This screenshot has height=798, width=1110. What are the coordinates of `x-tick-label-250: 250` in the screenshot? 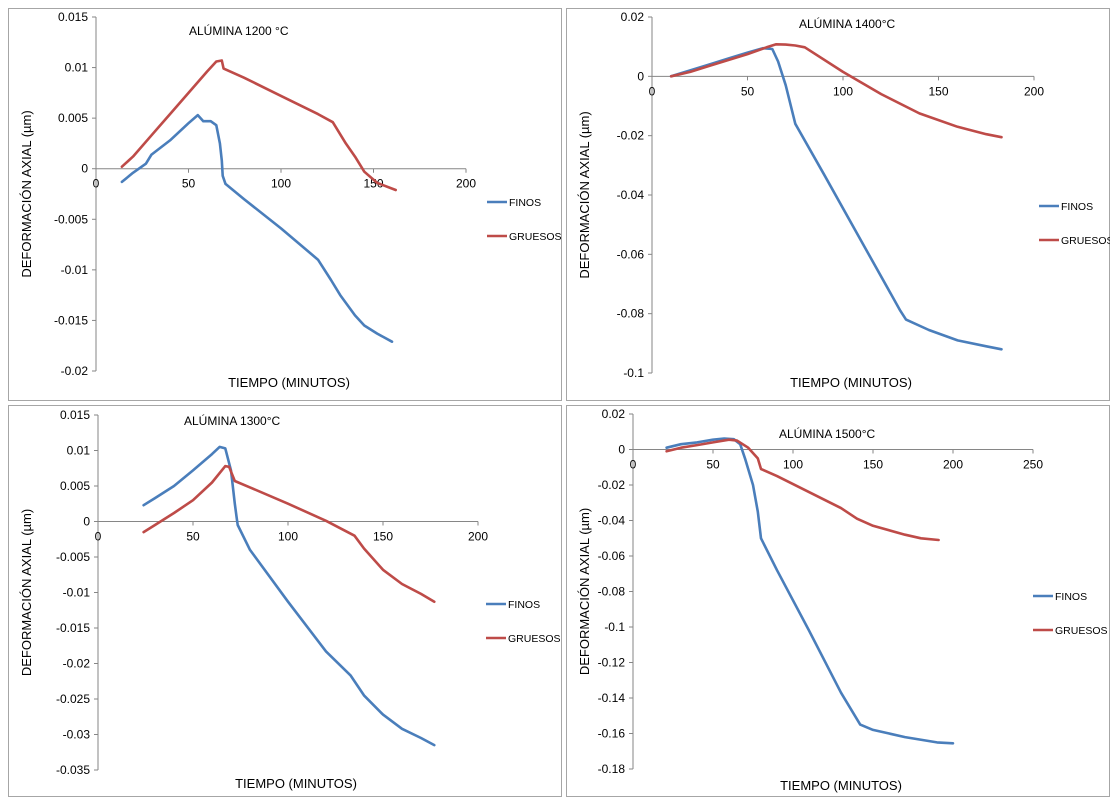 It's located at (1033, 465).